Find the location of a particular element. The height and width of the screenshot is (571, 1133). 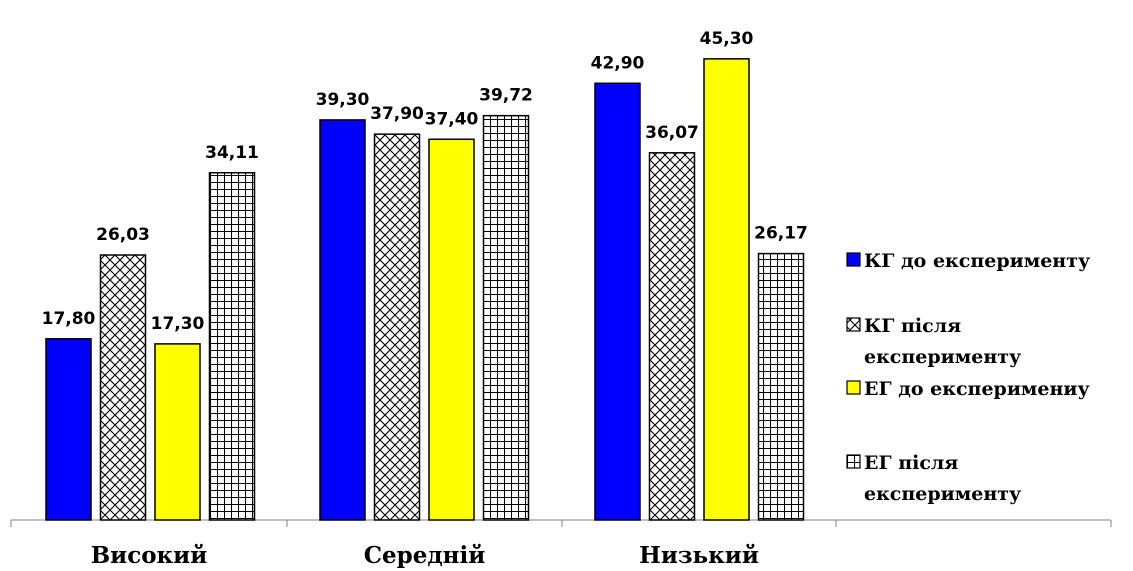

legend-label: ЕГ до експеримениу is located at coordinates (977, 389).